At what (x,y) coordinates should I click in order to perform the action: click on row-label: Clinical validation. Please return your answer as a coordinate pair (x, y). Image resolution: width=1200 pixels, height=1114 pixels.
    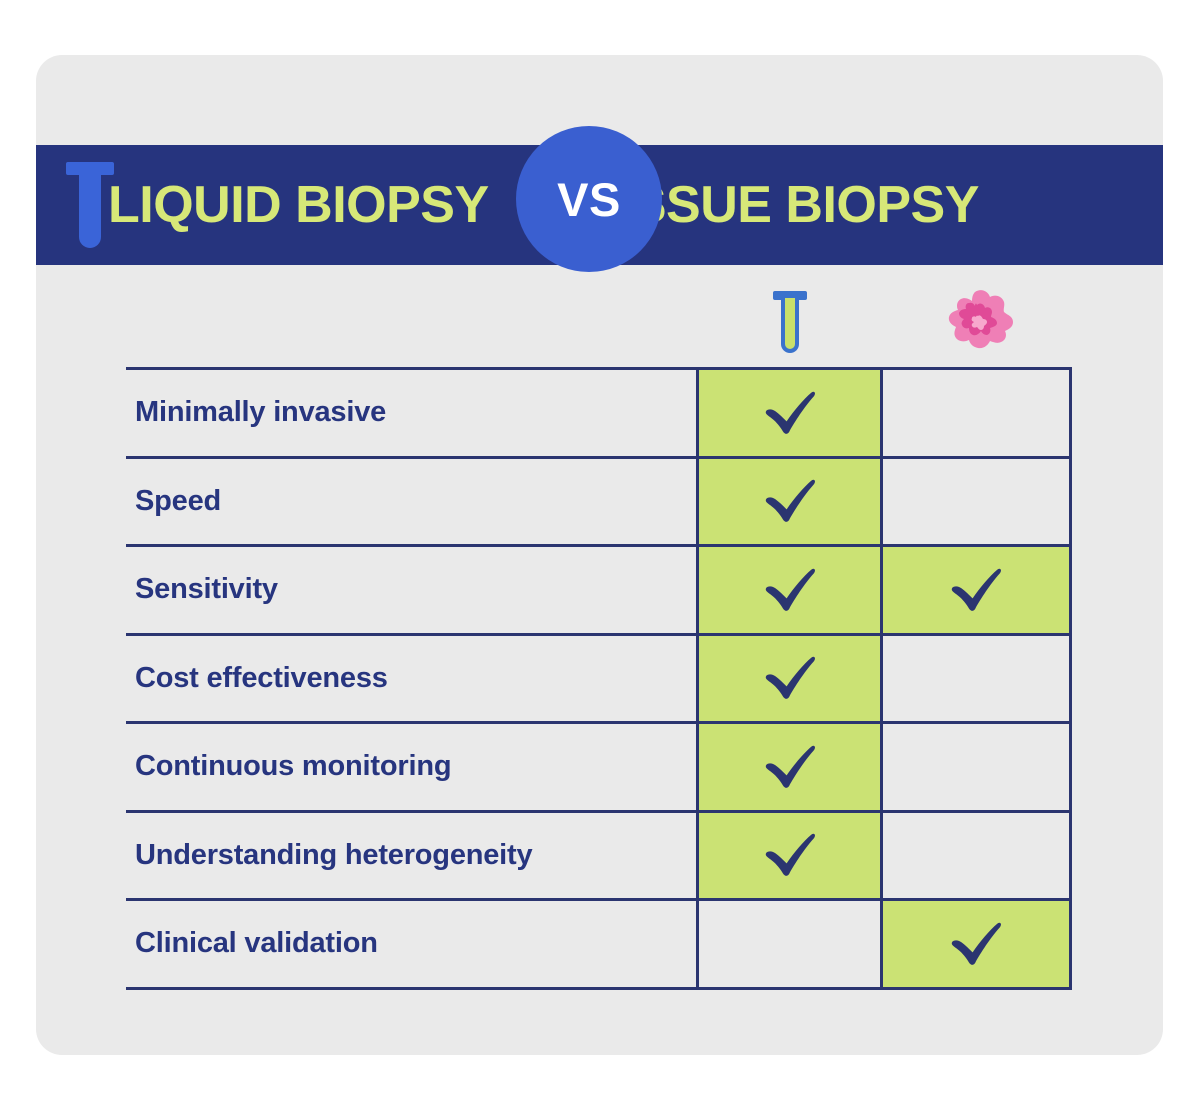
    Looking at the image, I should click on (256, 943).